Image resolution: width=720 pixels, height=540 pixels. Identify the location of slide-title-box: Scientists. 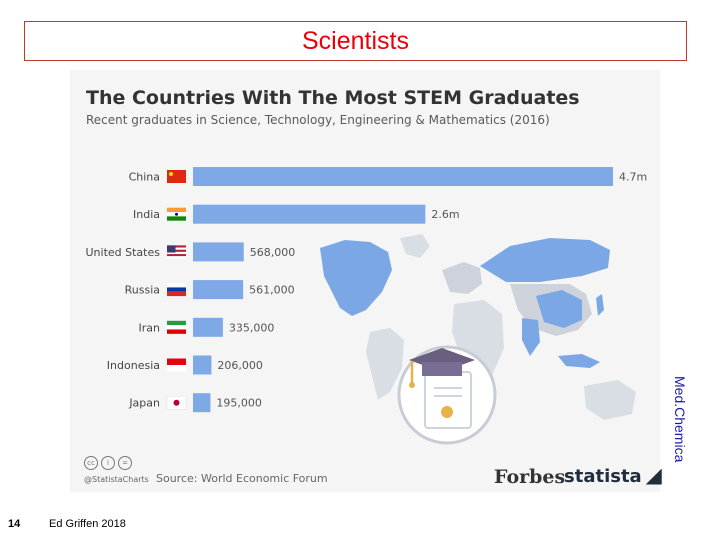
(355, 41).